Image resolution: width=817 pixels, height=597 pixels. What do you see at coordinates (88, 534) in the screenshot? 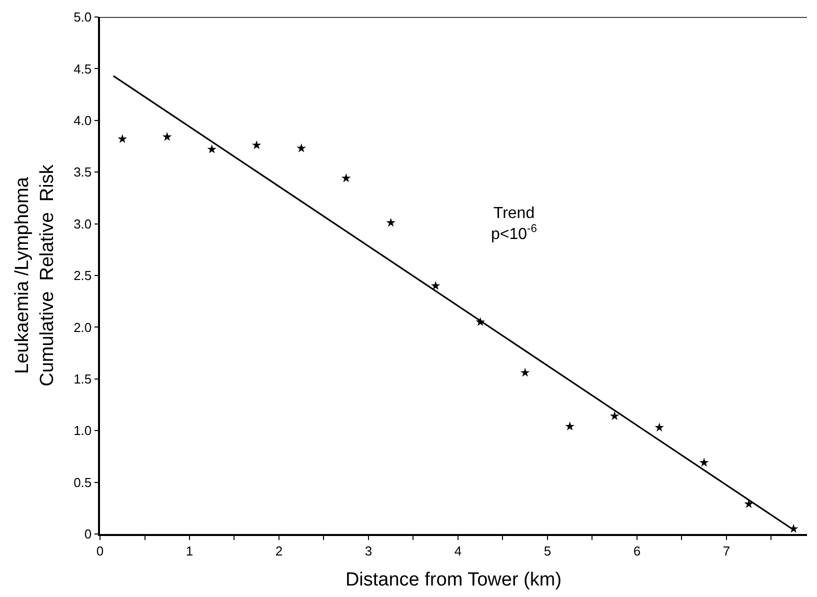
I see `y-tick-label: 0` at bounding box center [88, 534].